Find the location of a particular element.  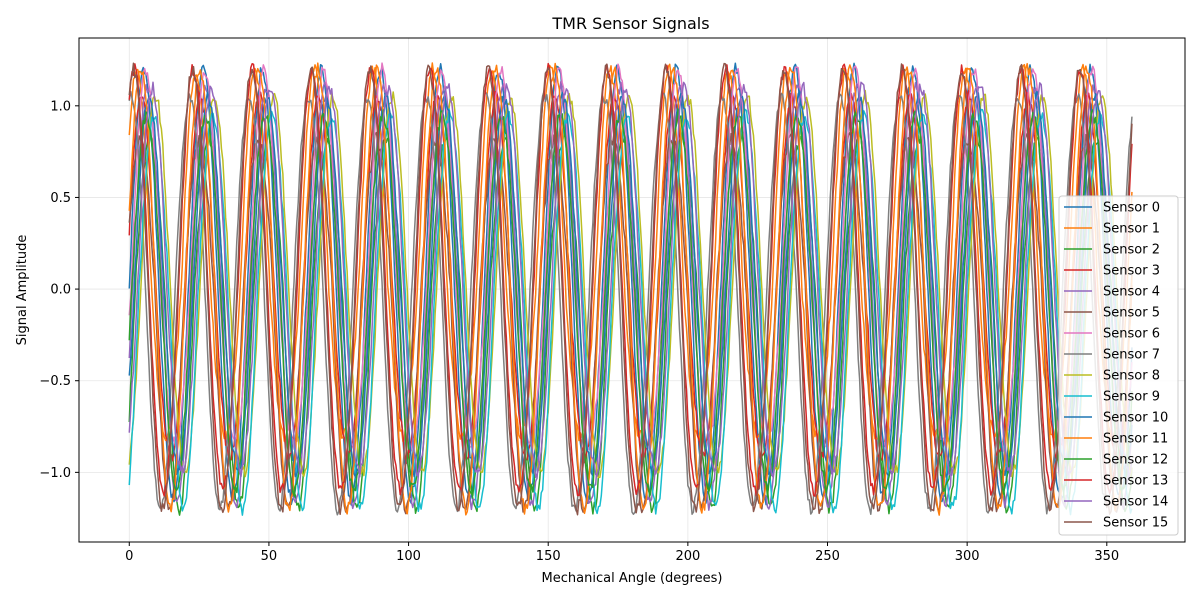

x-tick-label: 0 is located at coordinates (129, 556).